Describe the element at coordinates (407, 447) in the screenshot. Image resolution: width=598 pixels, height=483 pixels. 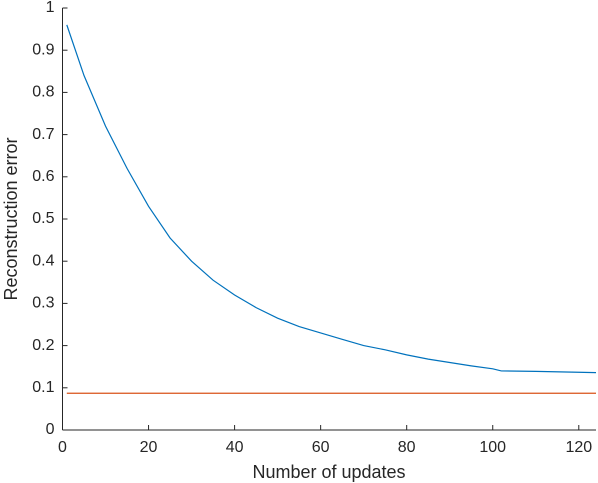
I see `x-tick-label: 80` at that location.